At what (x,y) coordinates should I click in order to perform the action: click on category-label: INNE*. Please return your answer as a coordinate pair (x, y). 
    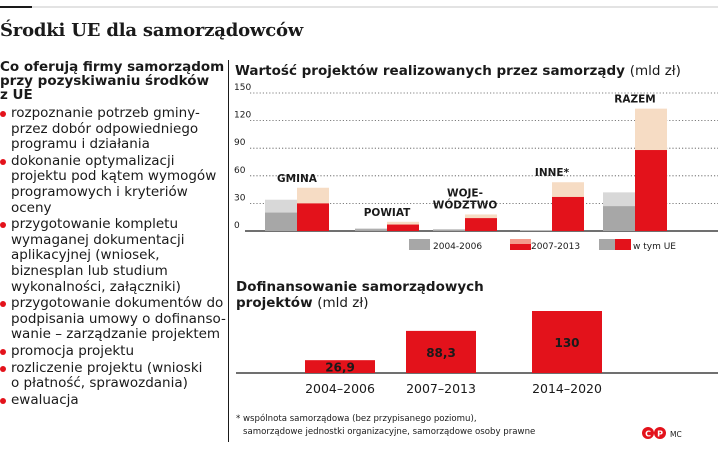
    Looking at the image, I should click on (552, 173).